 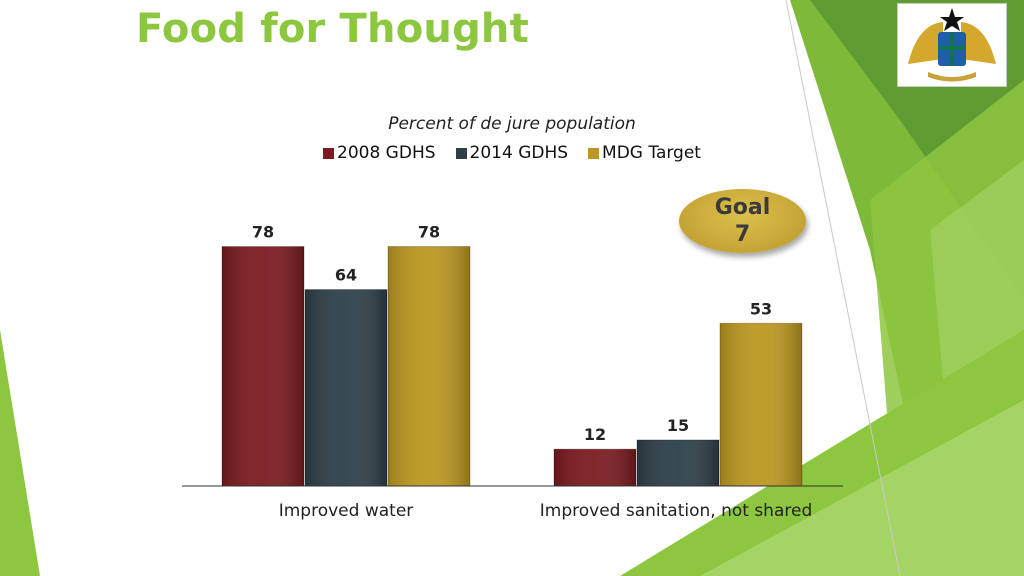 What do you see at coordinates (346, 511) in the screenshot?
I see `category-label-0: Improved water` at bounding box center [346, 511].